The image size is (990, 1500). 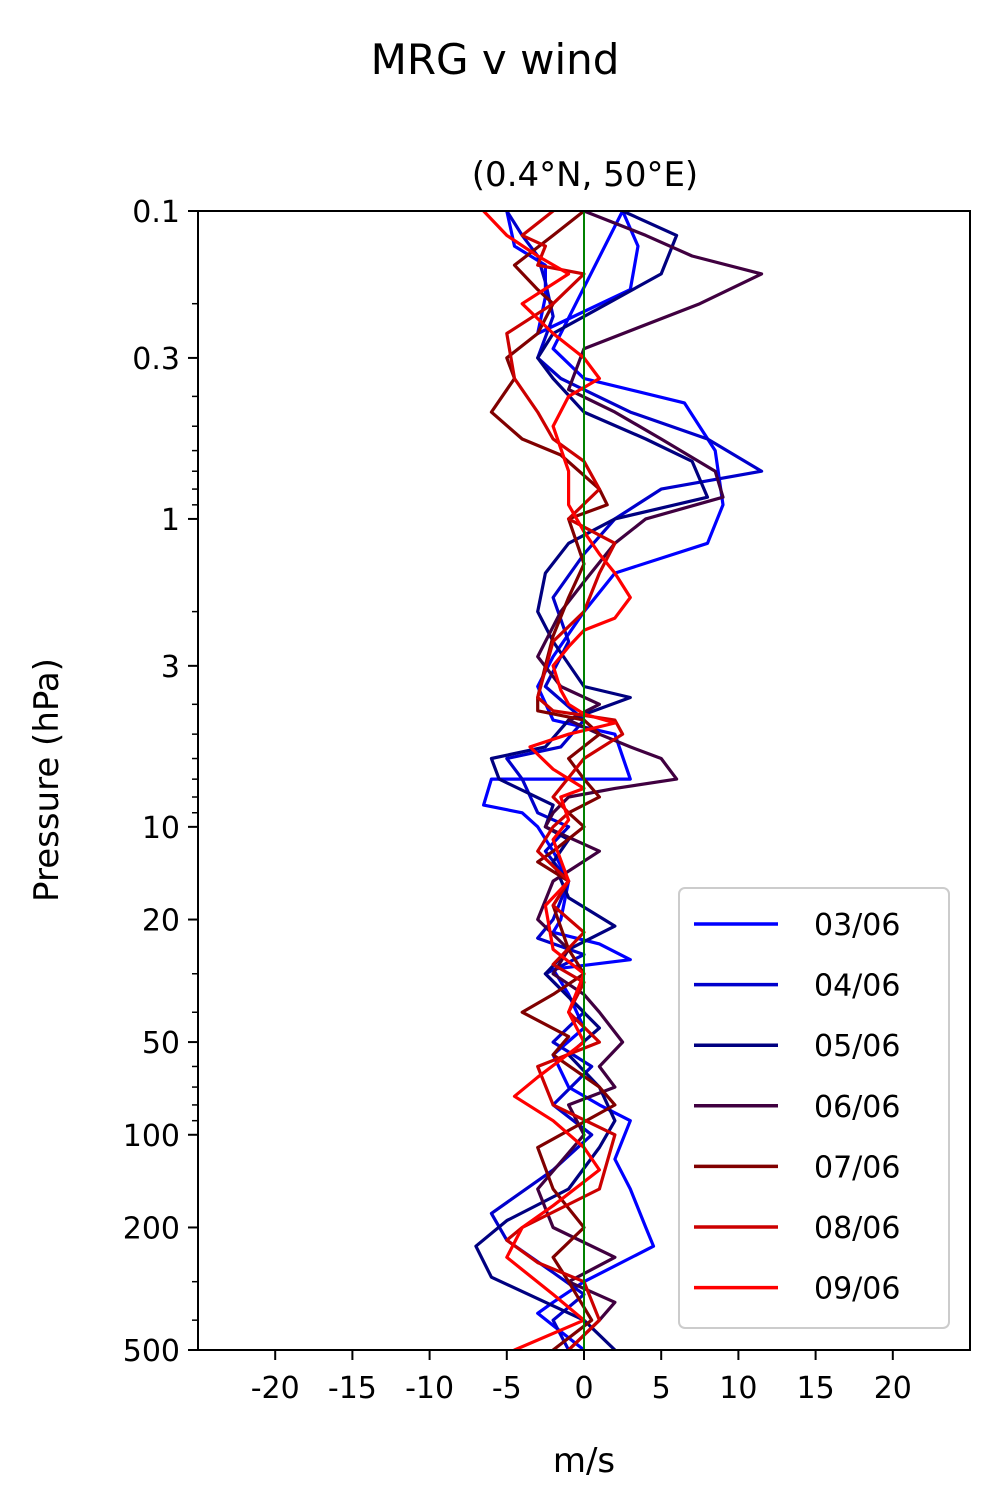 I want to click on legend-label: 05/06, so click(x=857, y=1046).